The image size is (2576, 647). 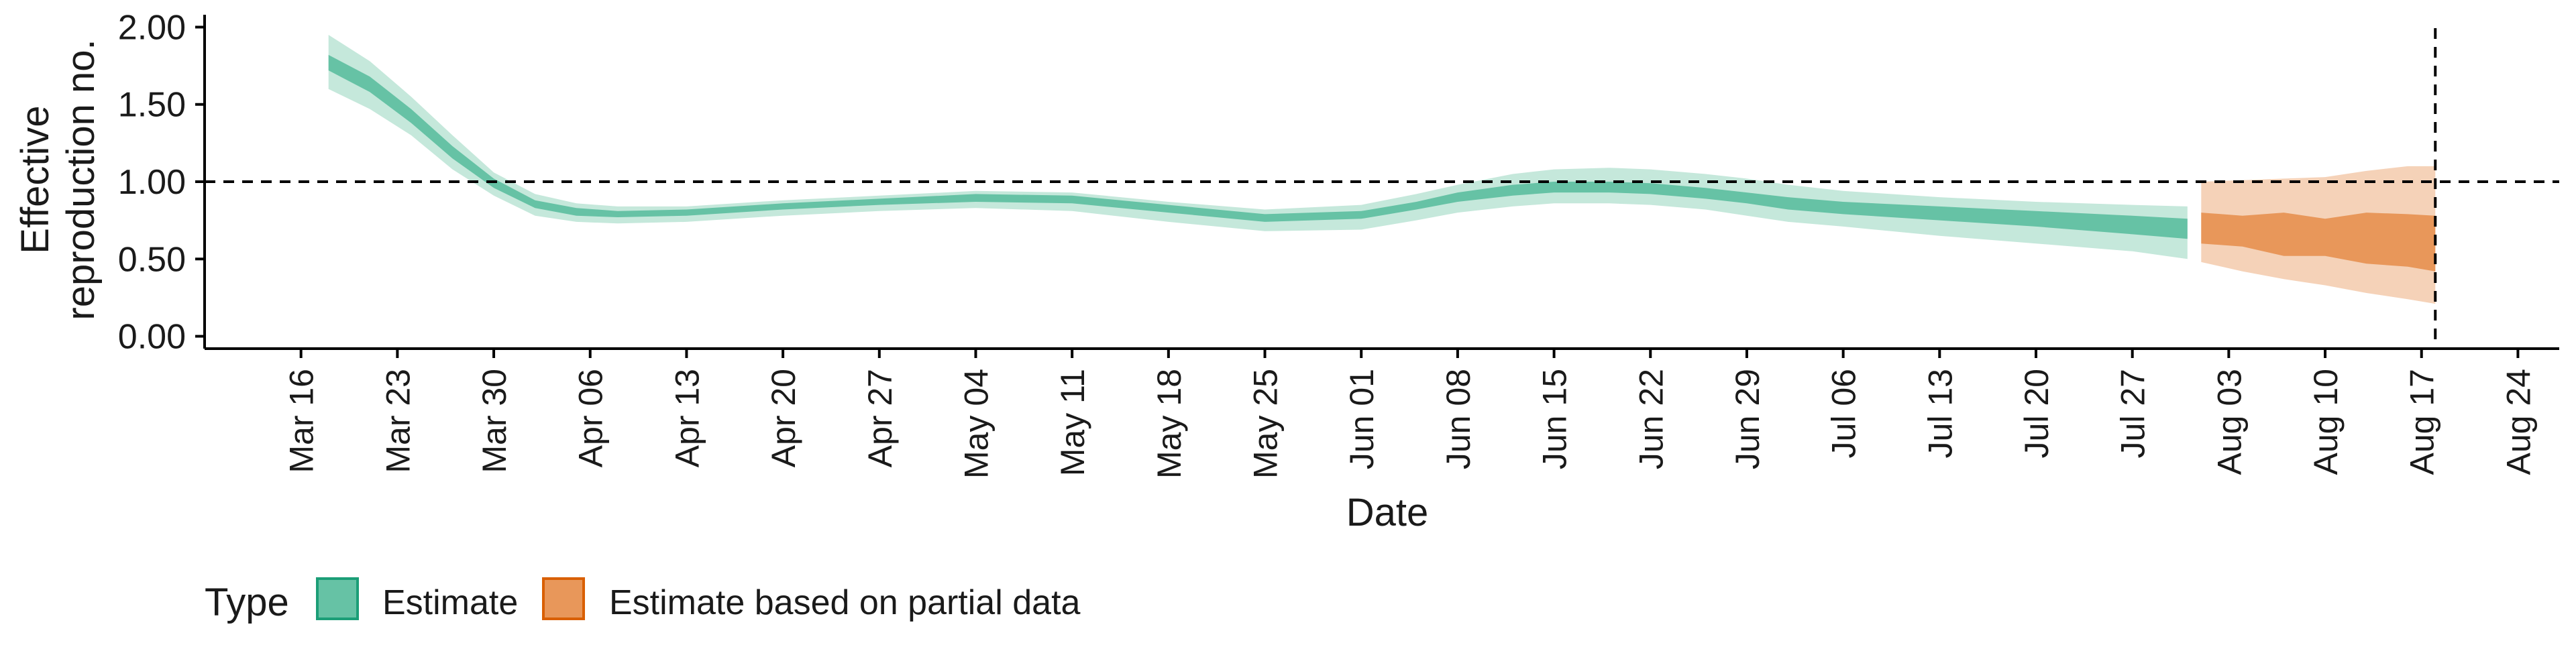 I want to click on x-tick-label: Jun 22, so click(x=1651, y=419).